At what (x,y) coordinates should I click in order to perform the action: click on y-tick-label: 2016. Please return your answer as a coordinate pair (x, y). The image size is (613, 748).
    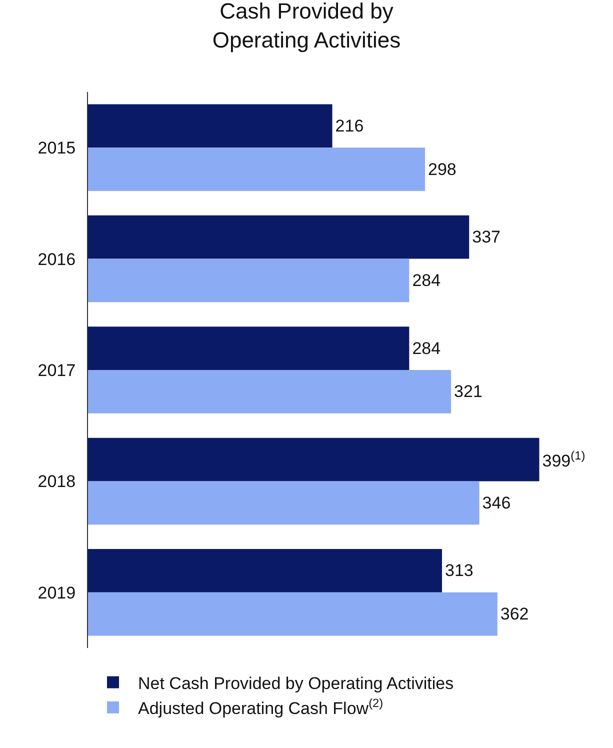
    Looking at the image, I should click on (57, 259).